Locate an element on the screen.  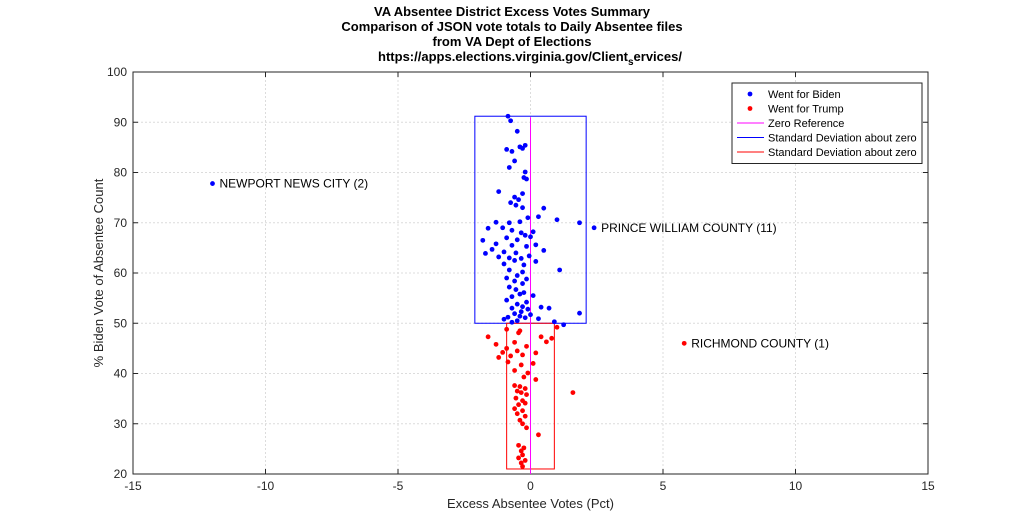
x-tick-label: -5 is located at coordinates (398, 486).